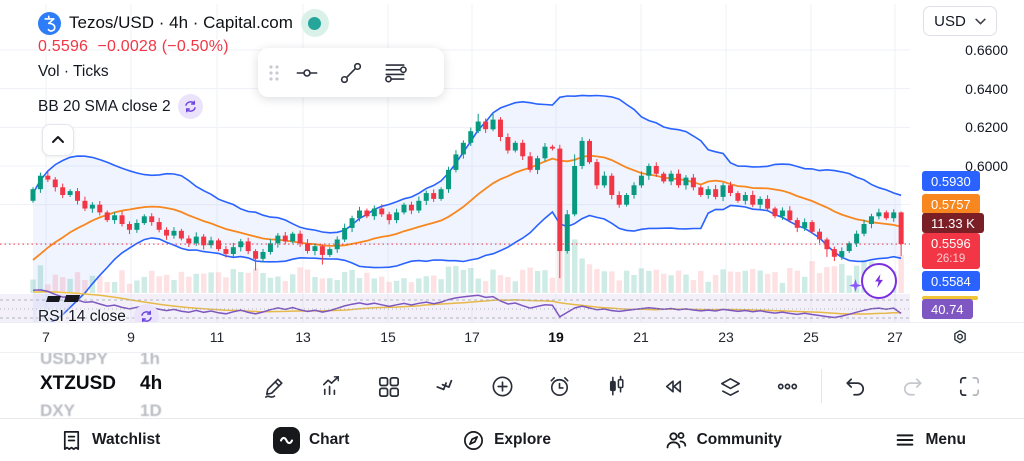  I want to click on nav-explore: Explore, so click(506, 440).